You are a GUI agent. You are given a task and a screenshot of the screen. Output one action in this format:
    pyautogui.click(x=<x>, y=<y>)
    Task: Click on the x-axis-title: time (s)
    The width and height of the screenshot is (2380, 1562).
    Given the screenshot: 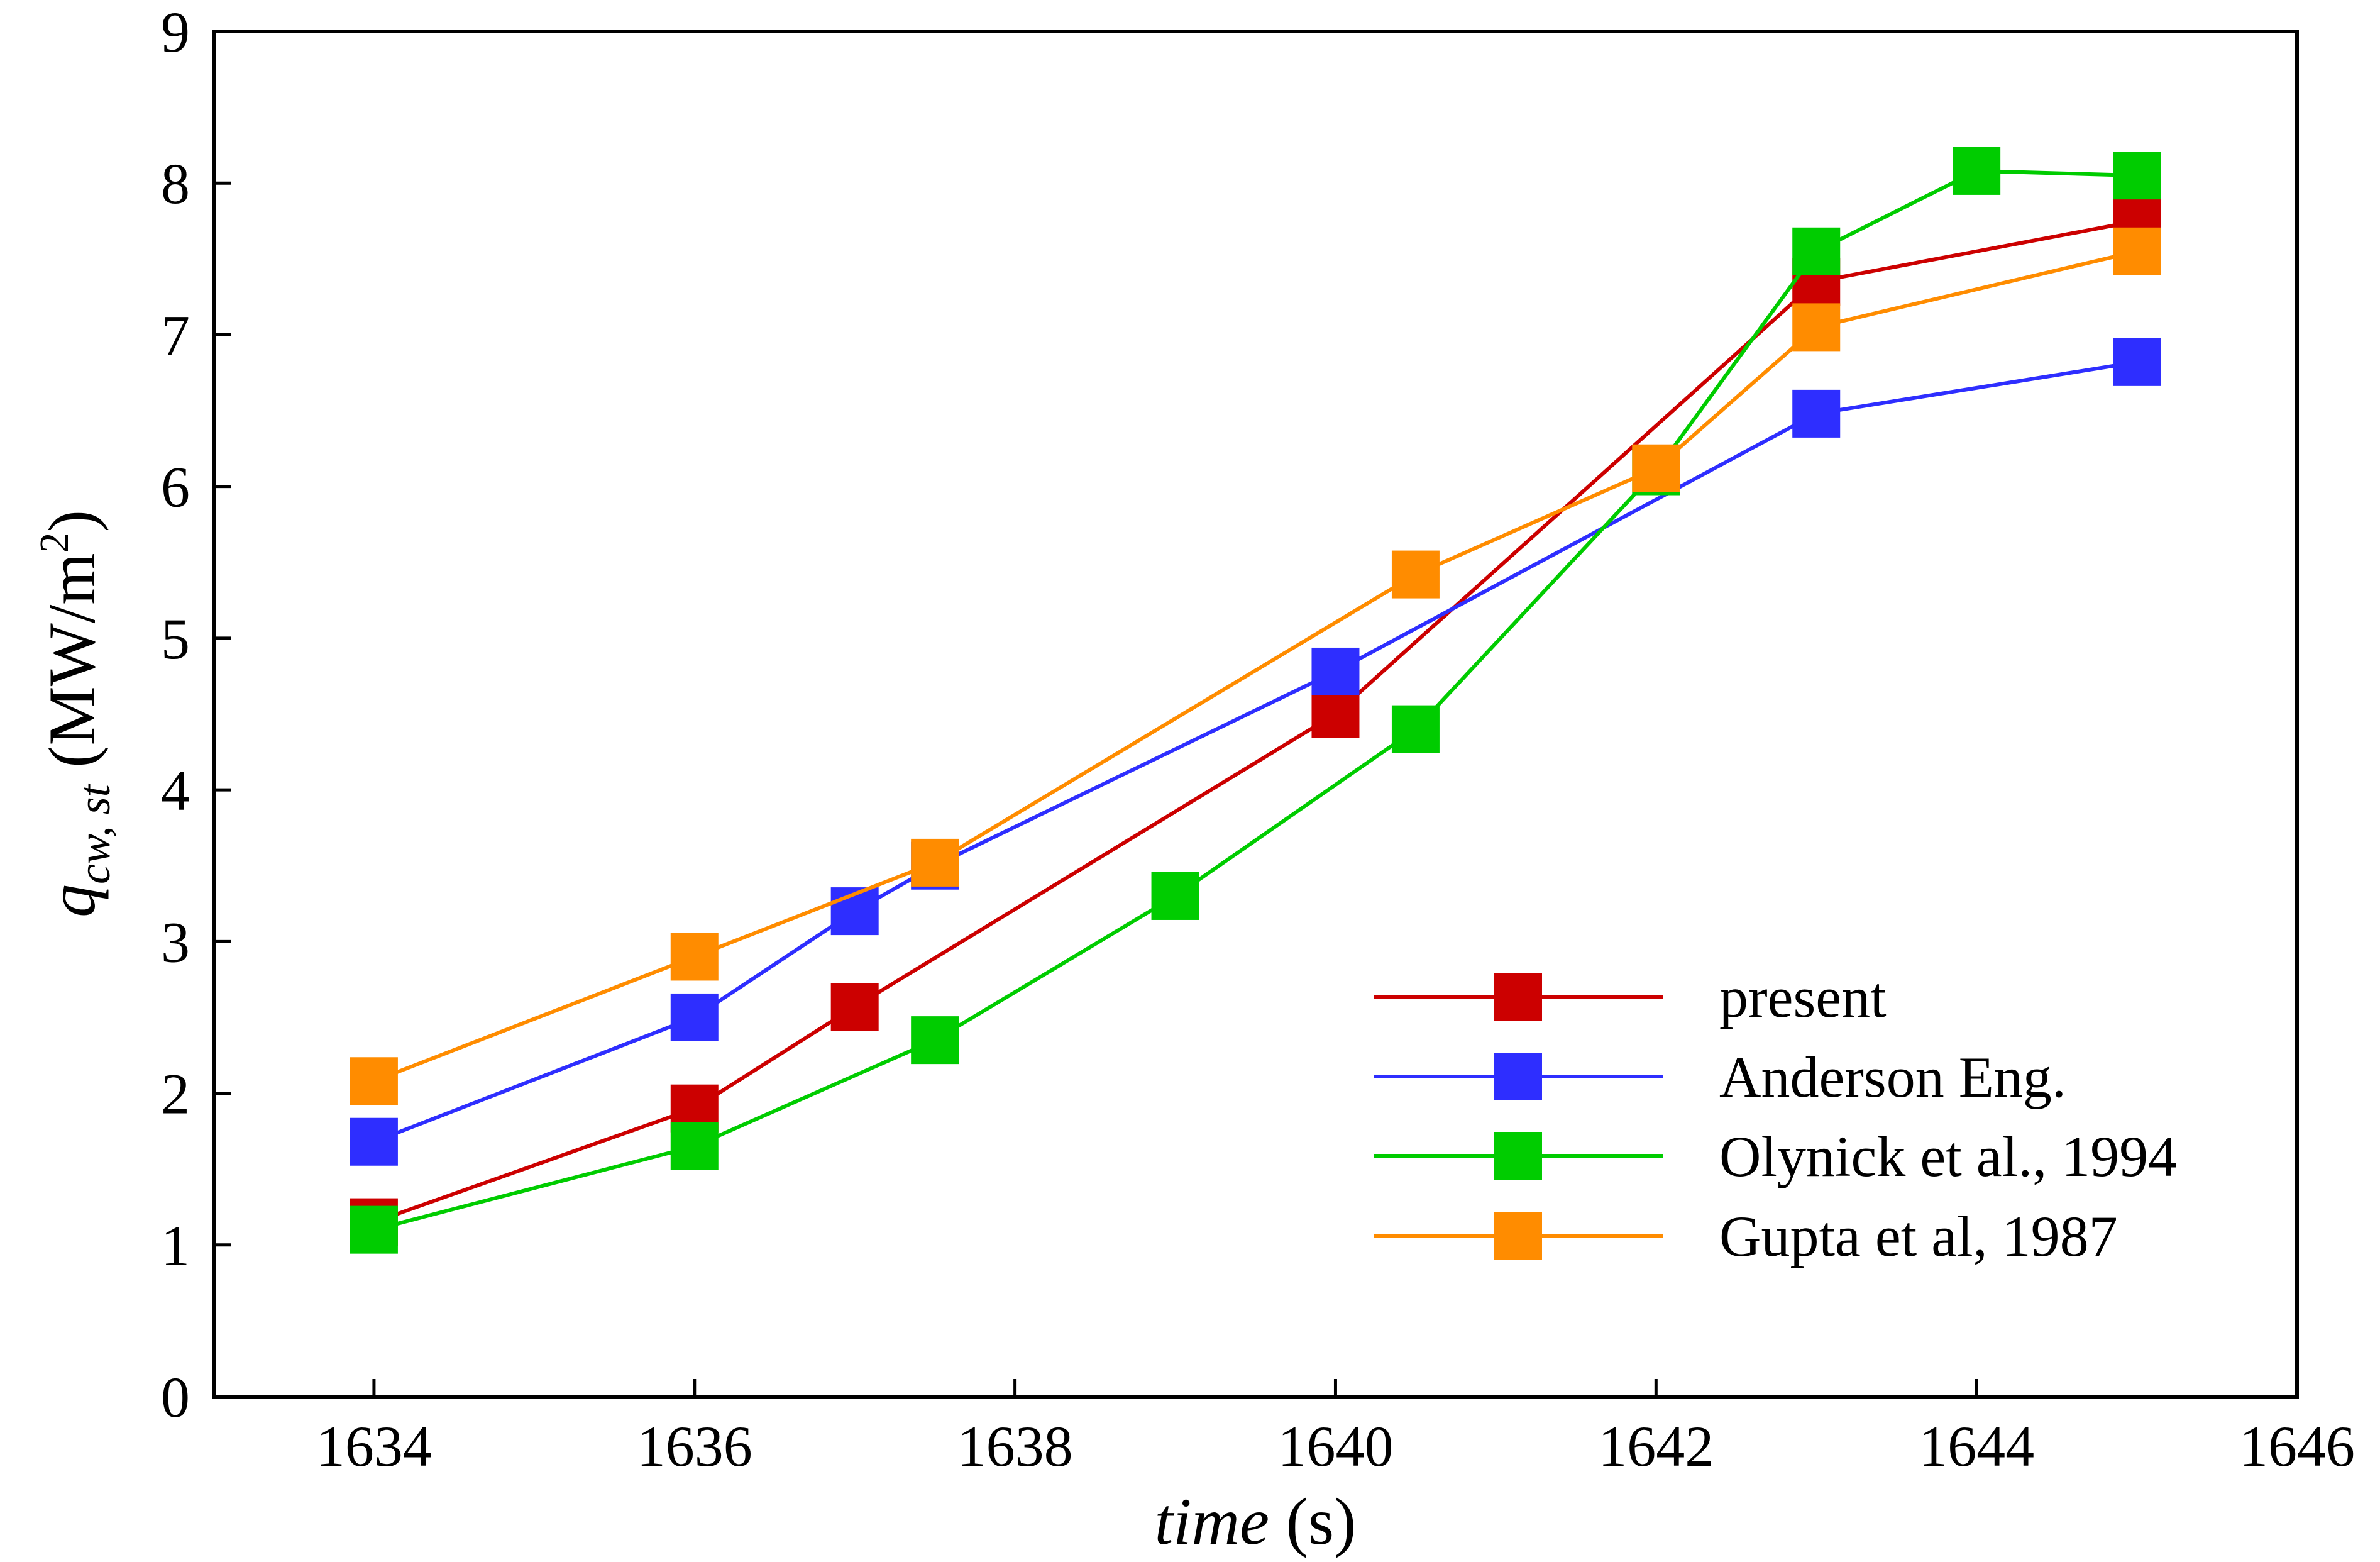 What is the action you would take?
    pyautogui.click(x=1256, y=1521)
    